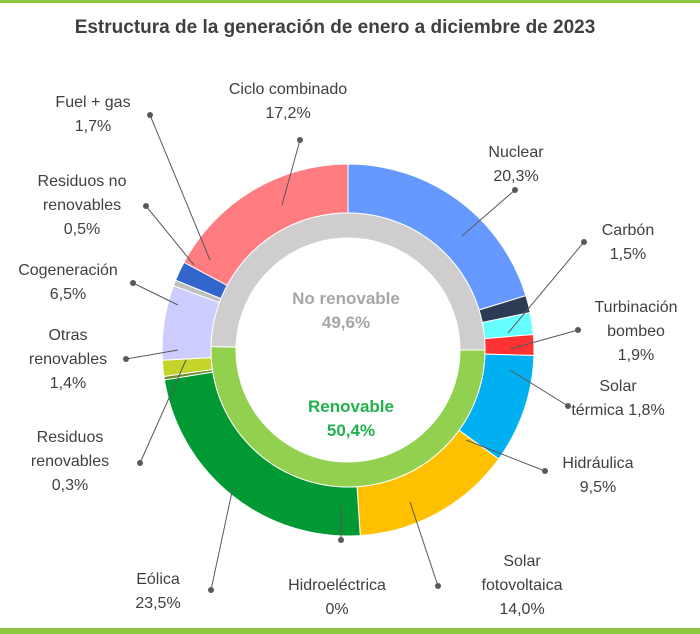  Describe the element at coordinates (155, 294) in the screenshot. I see `leader-line-cogeneracion` at that location.